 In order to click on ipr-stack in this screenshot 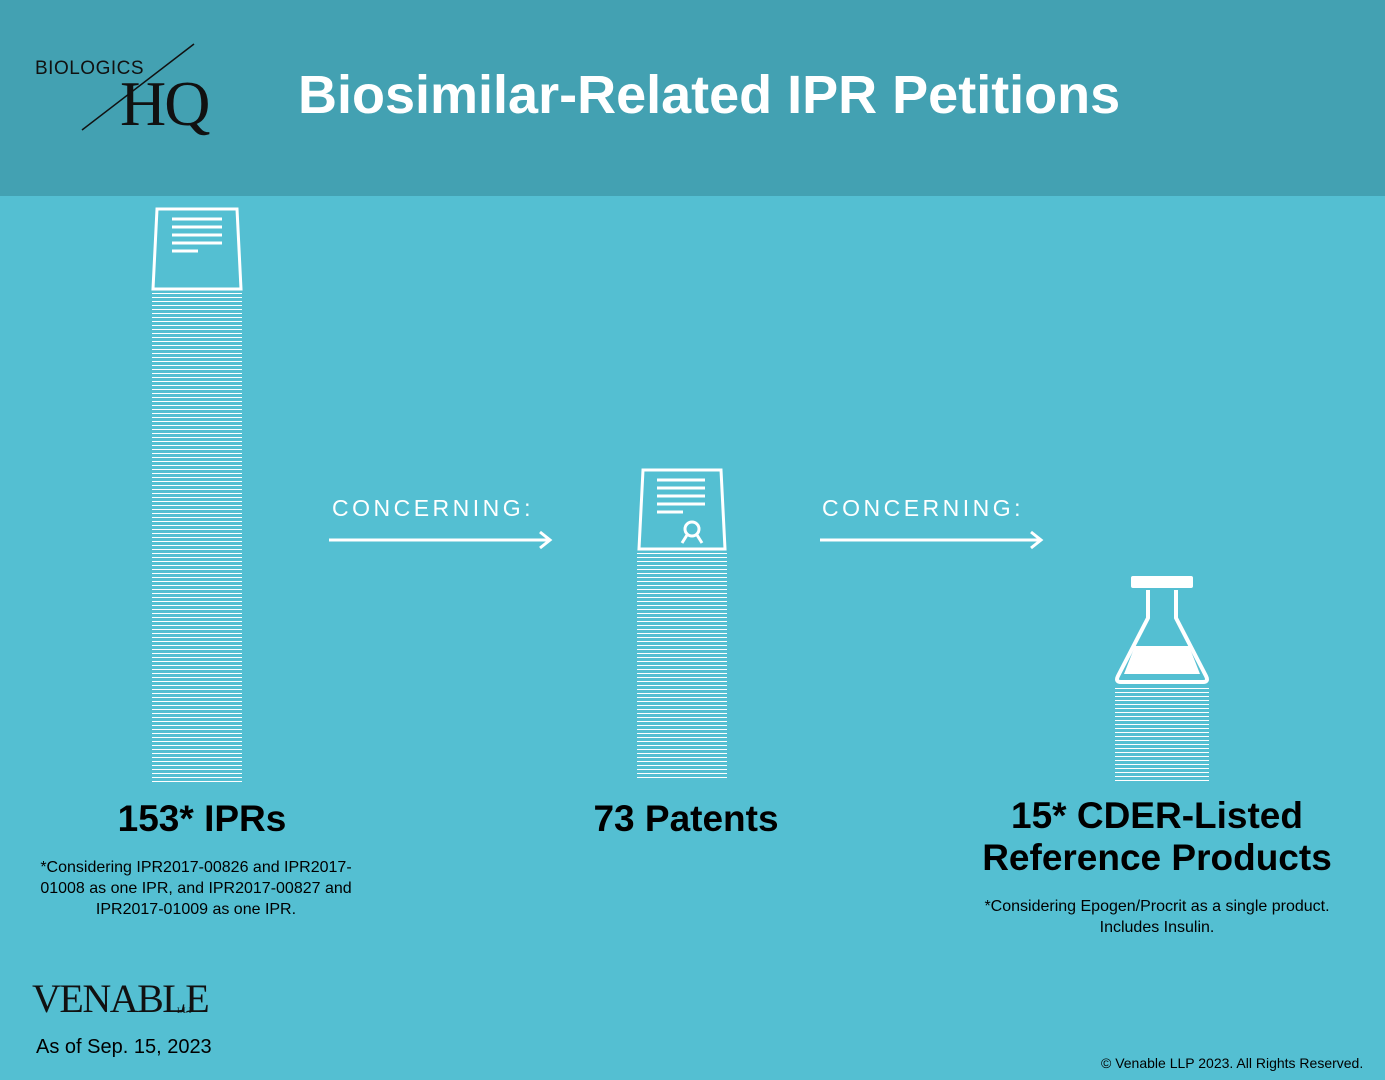, I will do `click(197, 494)`.